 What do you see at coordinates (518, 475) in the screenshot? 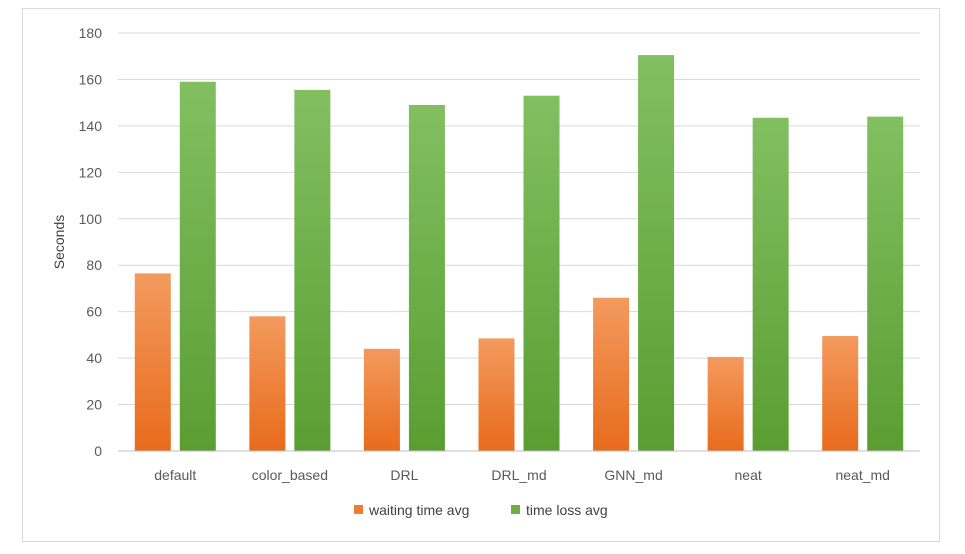
I see `x-tick-label: DRL_md` at bounding box center [518, 475].